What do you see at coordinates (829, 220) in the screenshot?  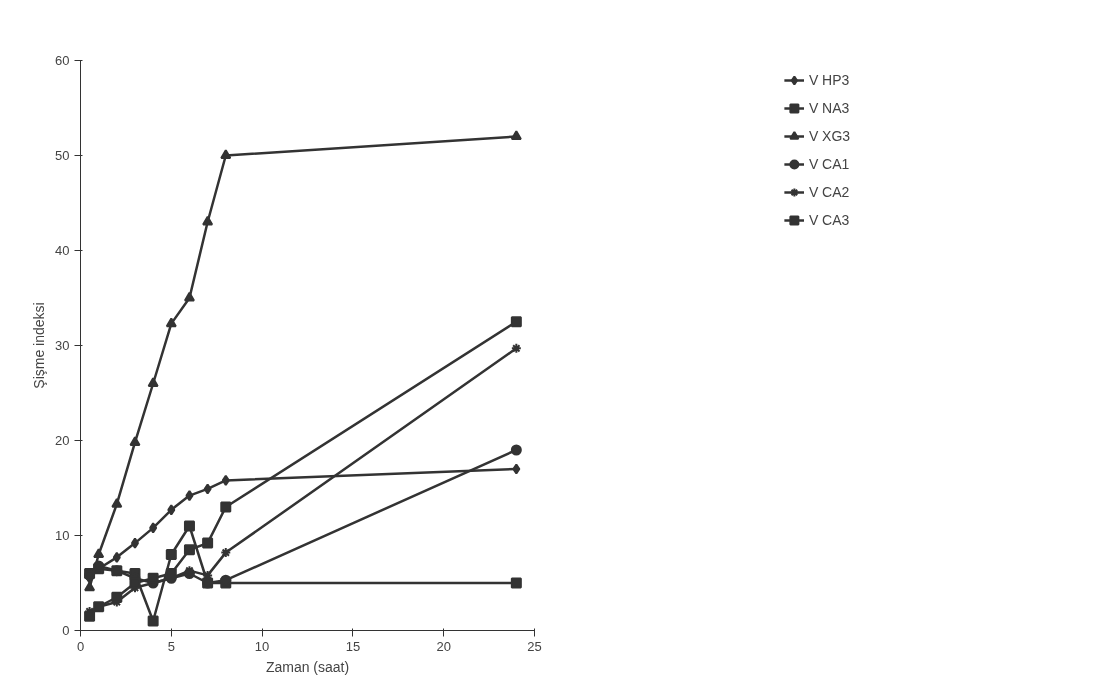 I see `legend-label: V CA3` at bounding box center [829, 220].